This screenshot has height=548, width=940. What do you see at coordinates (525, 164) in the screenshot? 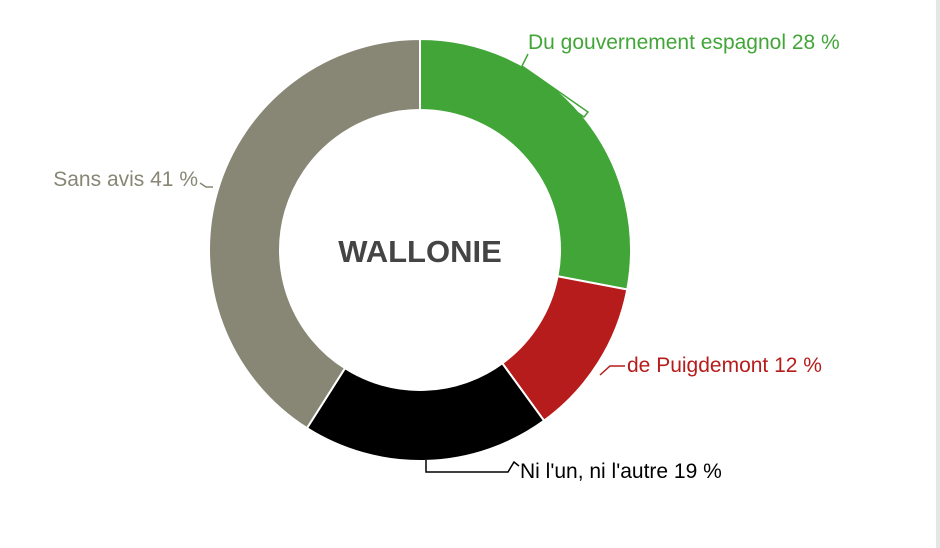
I see `slice-gouvernement` at bounding box center [525, 164].